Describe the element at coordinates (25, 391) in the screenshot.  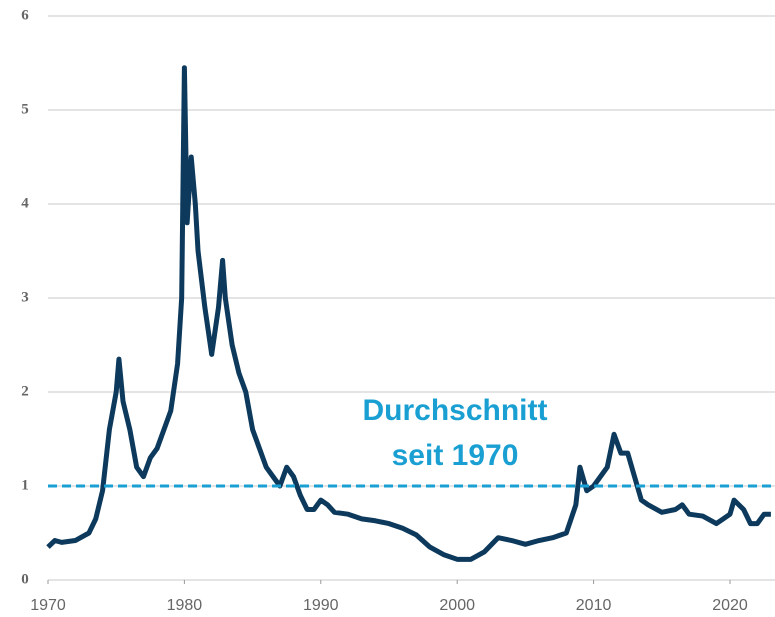
I see `y-tick-label: 2` at that location.